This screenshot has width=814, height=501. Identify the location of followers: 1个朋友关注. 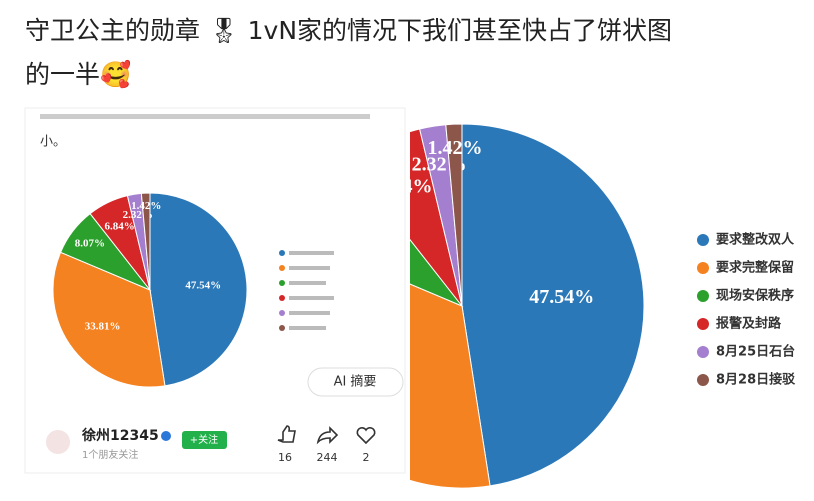
(110, 454).